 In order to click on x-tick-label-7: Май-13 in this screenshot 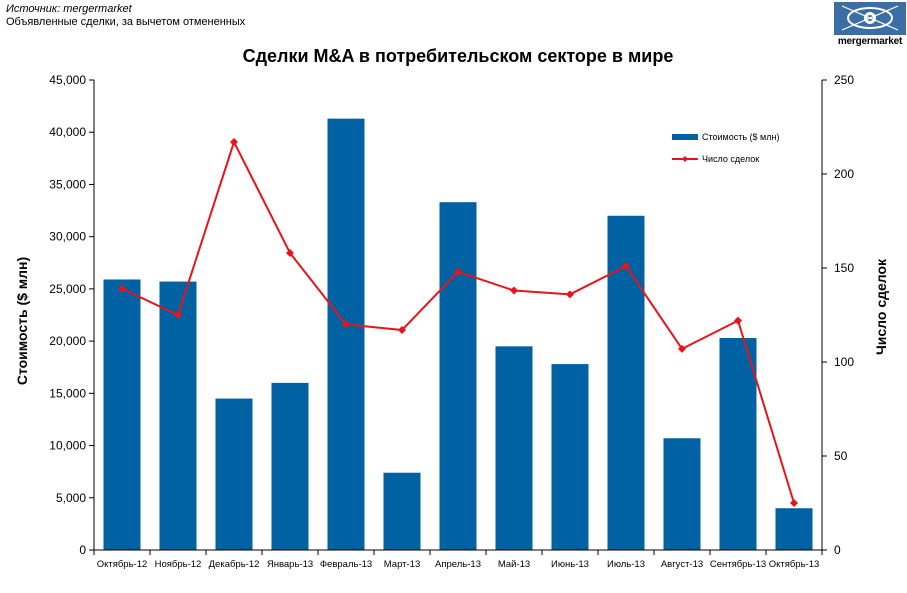, I will do `click(514, 564)`.